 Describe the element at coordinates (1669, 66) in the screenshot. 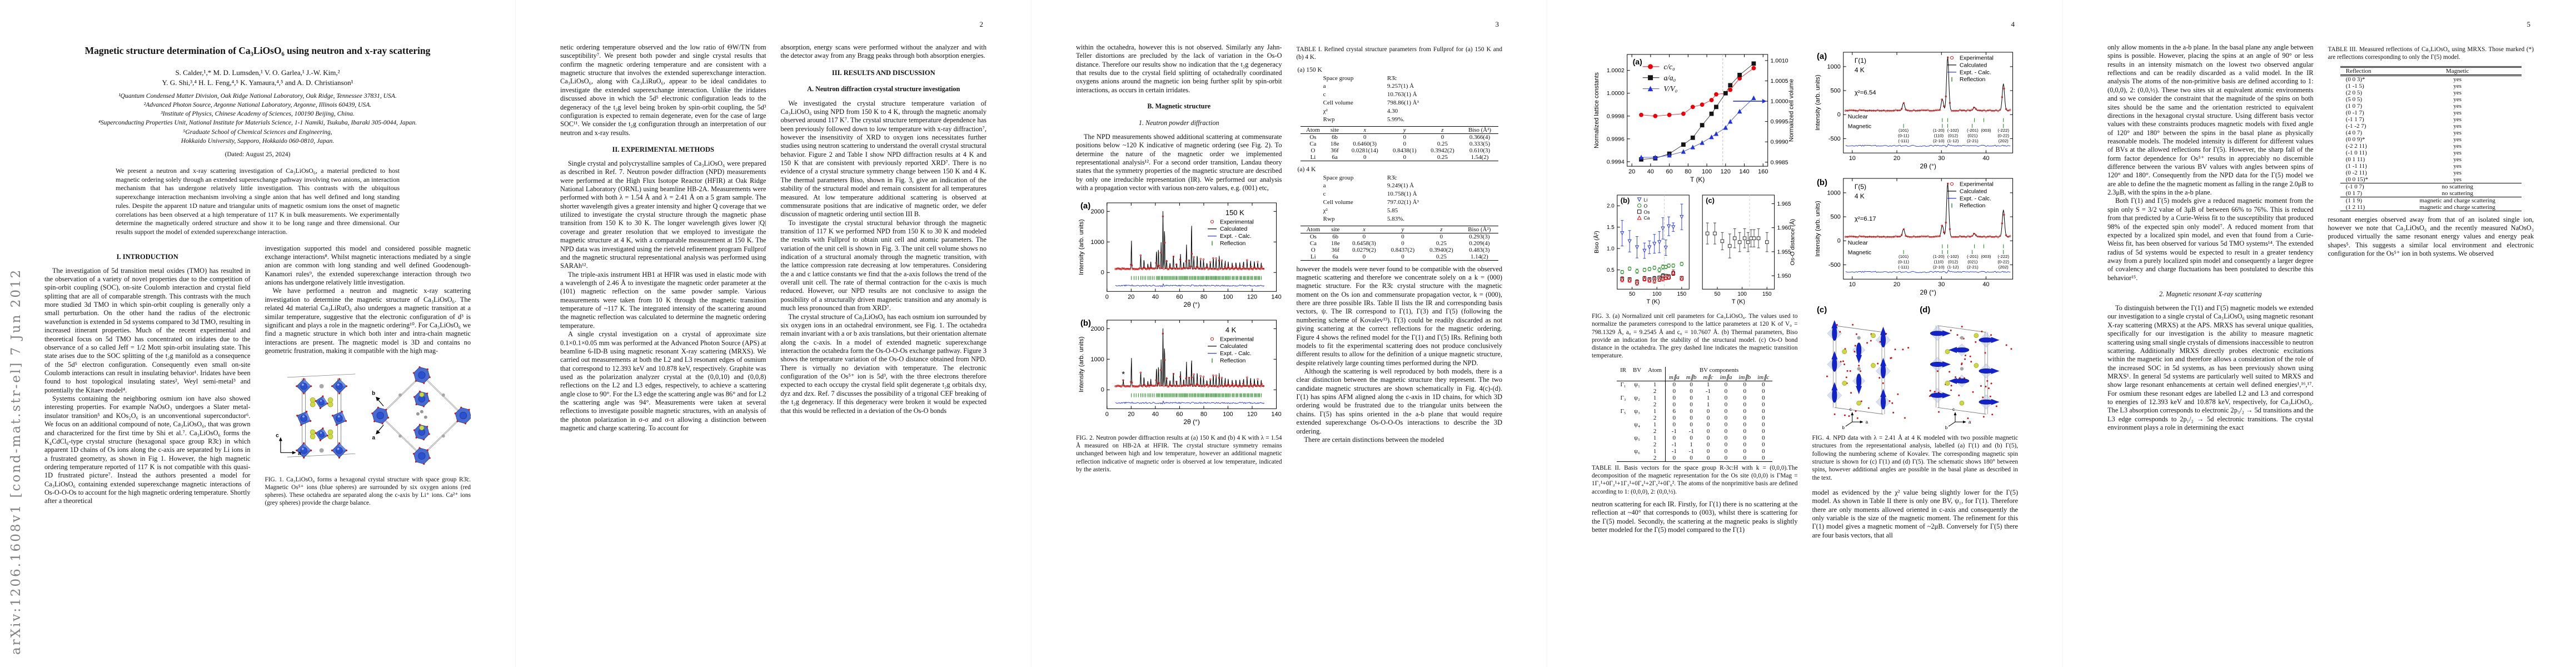

I see `svg-text: c/c₀` at that location.